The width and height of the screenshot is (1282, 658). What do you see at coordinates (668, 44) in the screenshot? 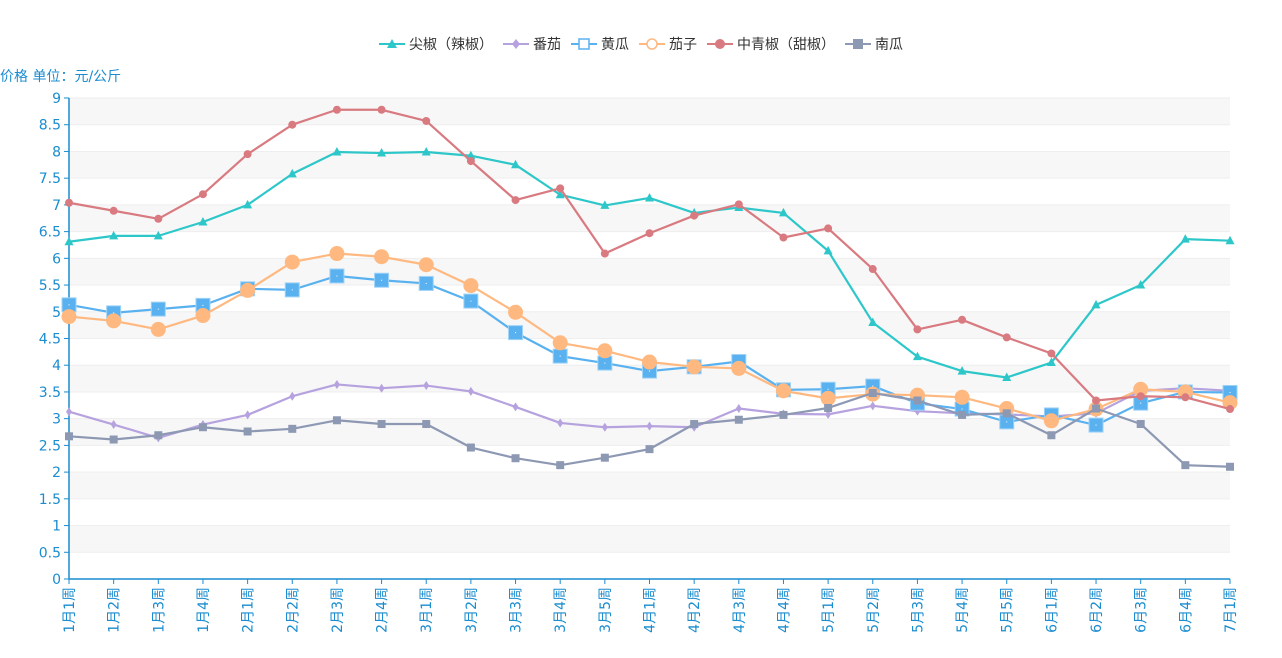
I see `legend-item: 茄子` at bounding box center [668, 44].